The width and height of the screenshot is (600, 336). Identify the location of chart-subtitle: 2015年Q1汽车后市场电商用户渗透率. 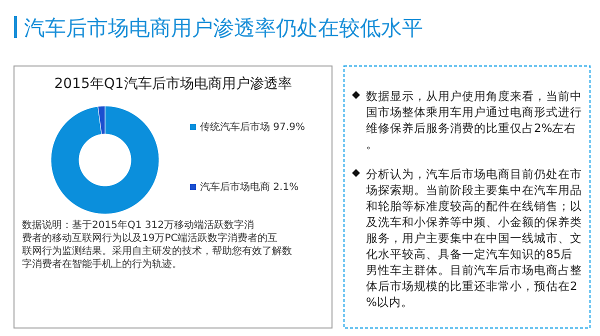
(173, 84).